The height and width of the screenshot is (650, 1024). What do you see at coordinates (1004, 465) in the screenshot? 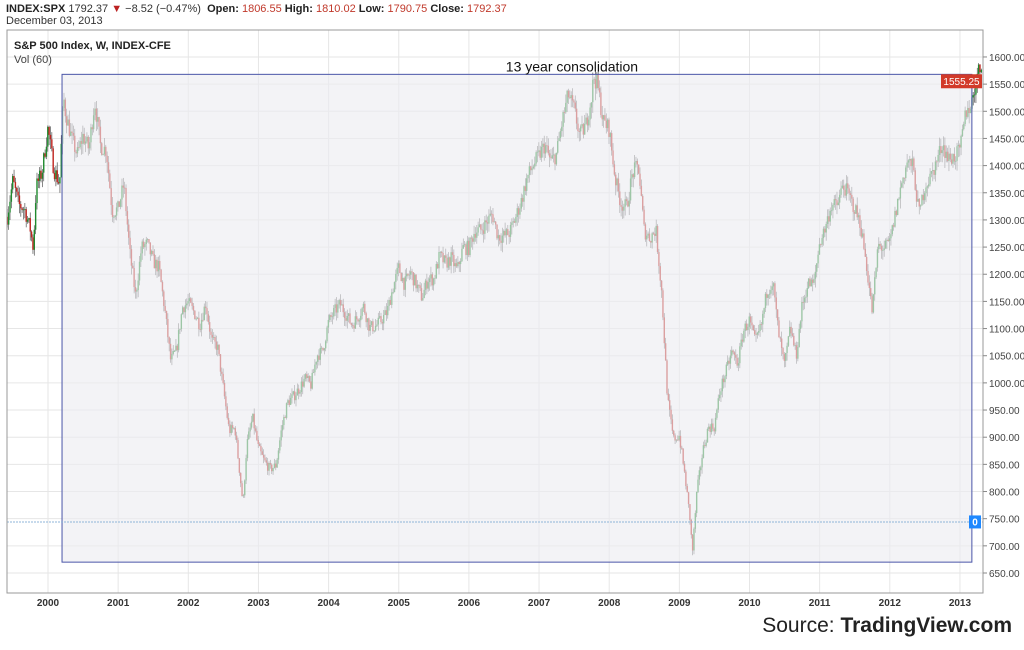
I see `y-tick-label: 850.00` at bounding box center [1004, 465].